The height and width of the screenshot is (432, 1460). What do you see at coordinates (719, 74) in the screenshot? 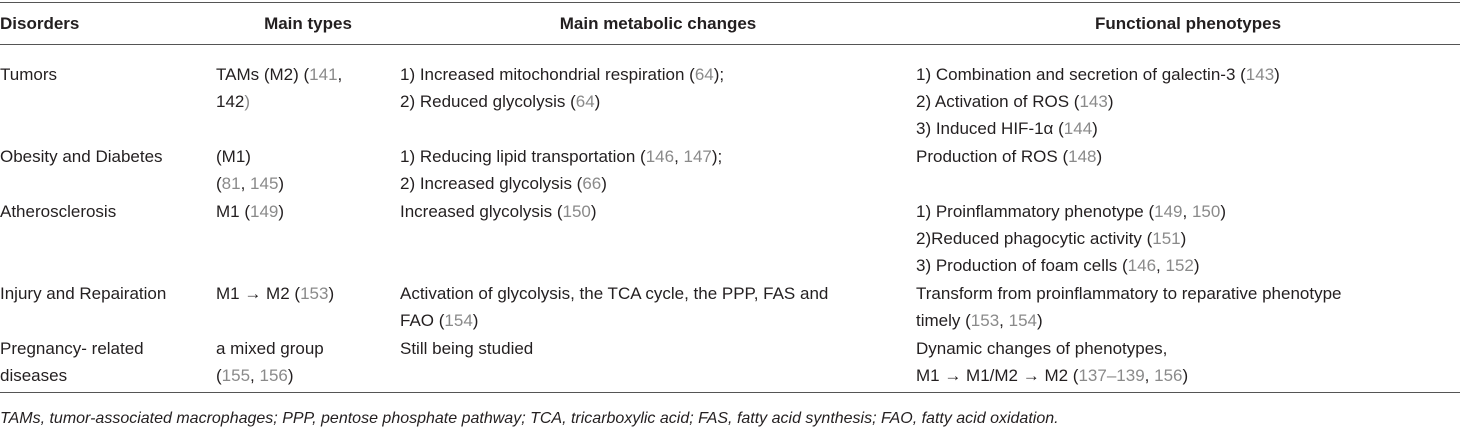
I see `cell-text: );` at bounding box center [719, 74].